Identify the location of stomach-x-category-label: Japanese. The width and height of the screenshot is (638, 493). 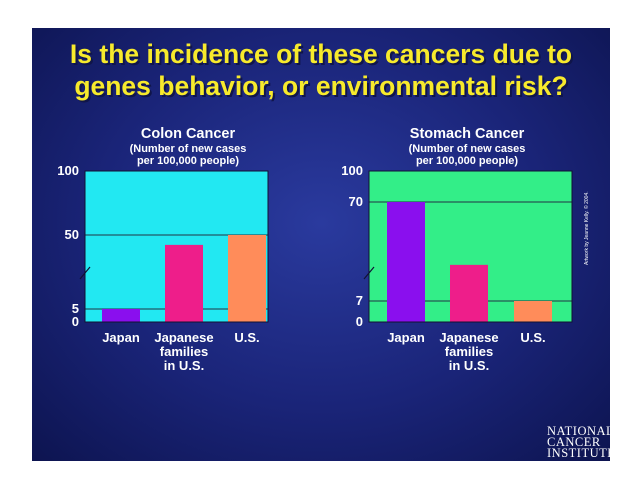
(468, 337).